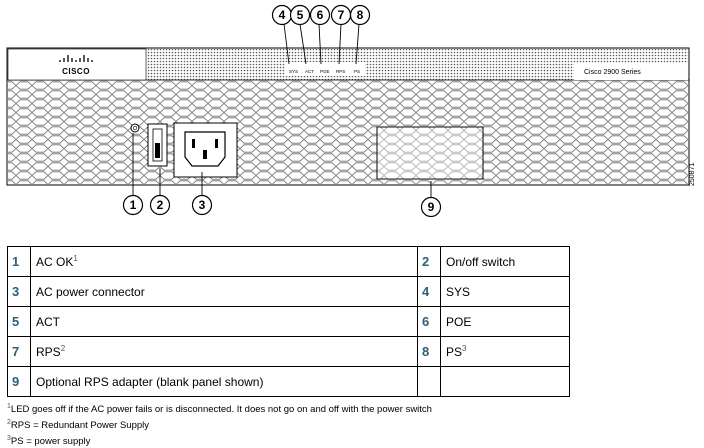 The height and width of the screenshot is (448, 704). What do you see at coordinates (224, 321) in the screenshot?
I see `legend-description: ACT` at bounding box center [224, 321].